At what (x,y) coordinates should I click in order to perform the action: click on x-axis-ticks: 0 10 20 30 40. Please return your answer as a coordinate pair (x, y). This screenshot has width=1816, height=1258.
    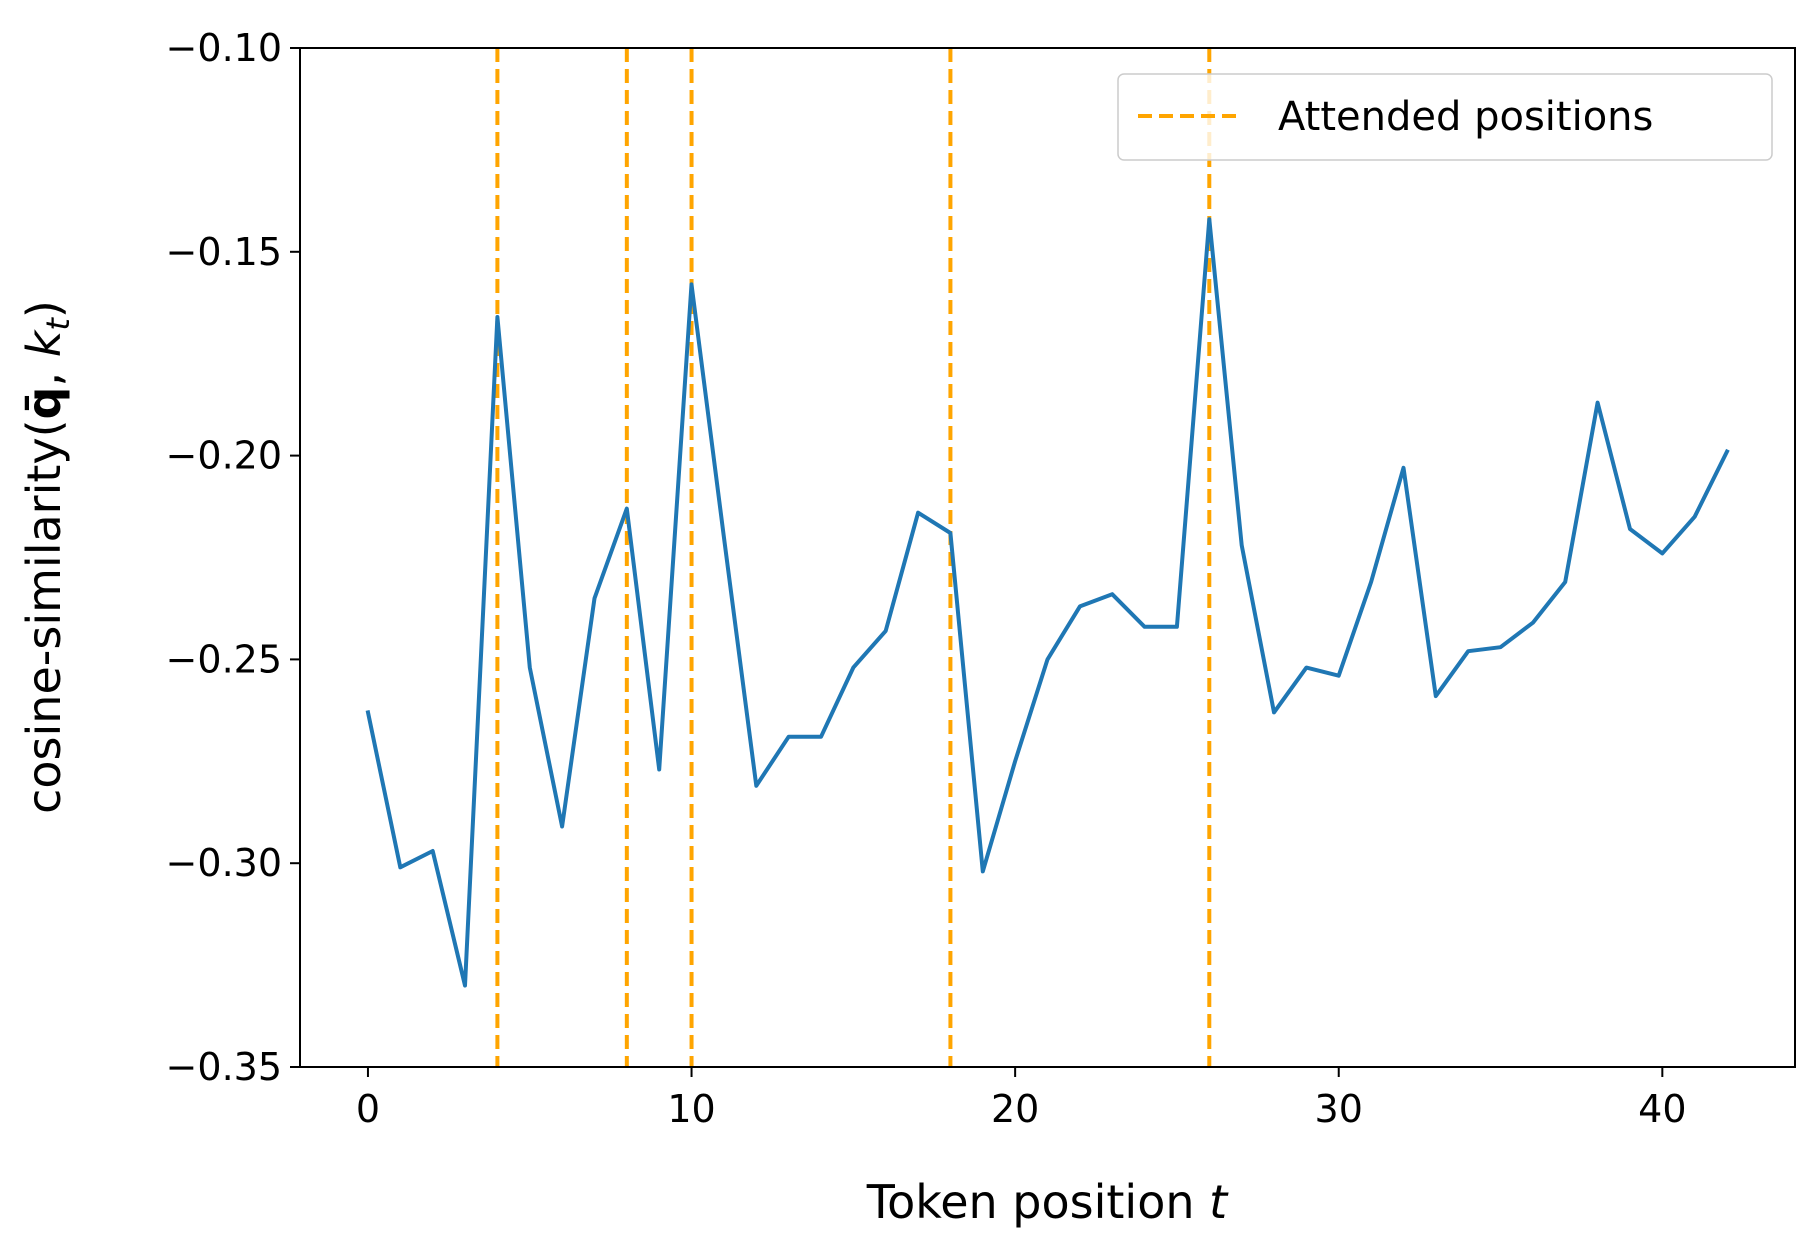
    Looking at the image, I should click on (1021, 1099).